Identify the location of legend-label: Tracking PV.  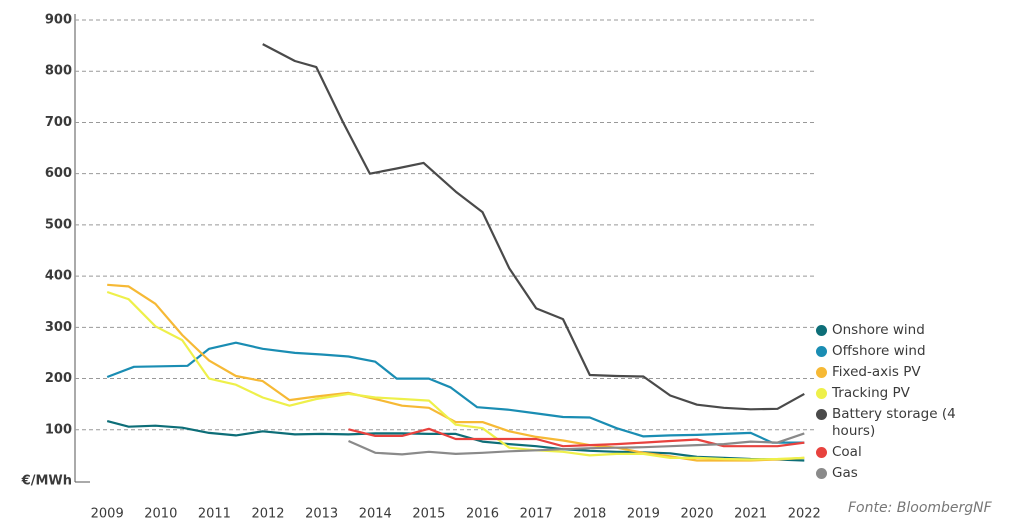
(871, 393).